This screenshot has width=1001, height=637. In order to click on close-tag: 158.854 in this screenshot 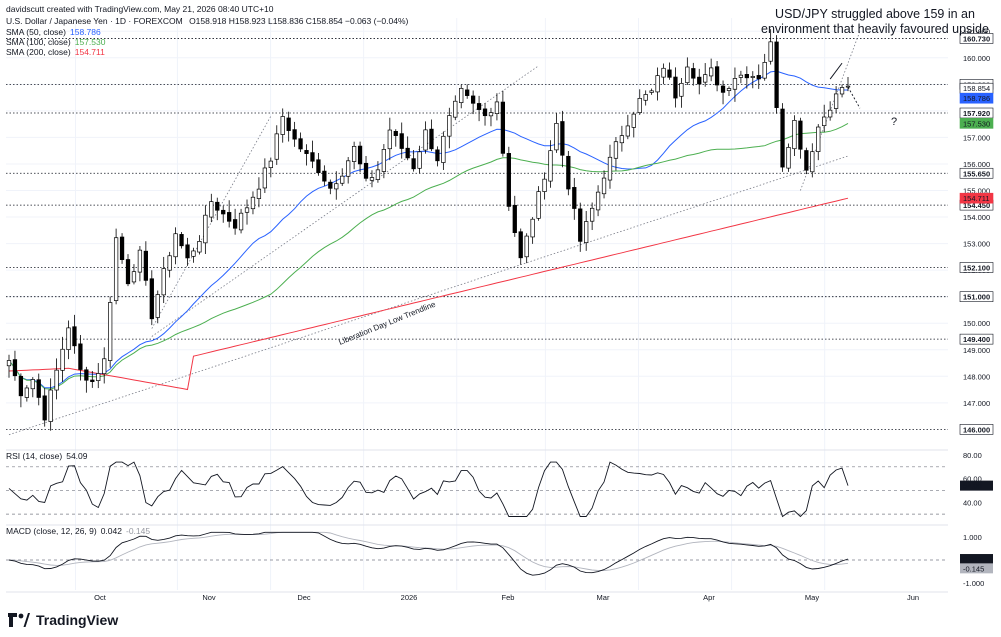, I will do `click(976, 88)`.